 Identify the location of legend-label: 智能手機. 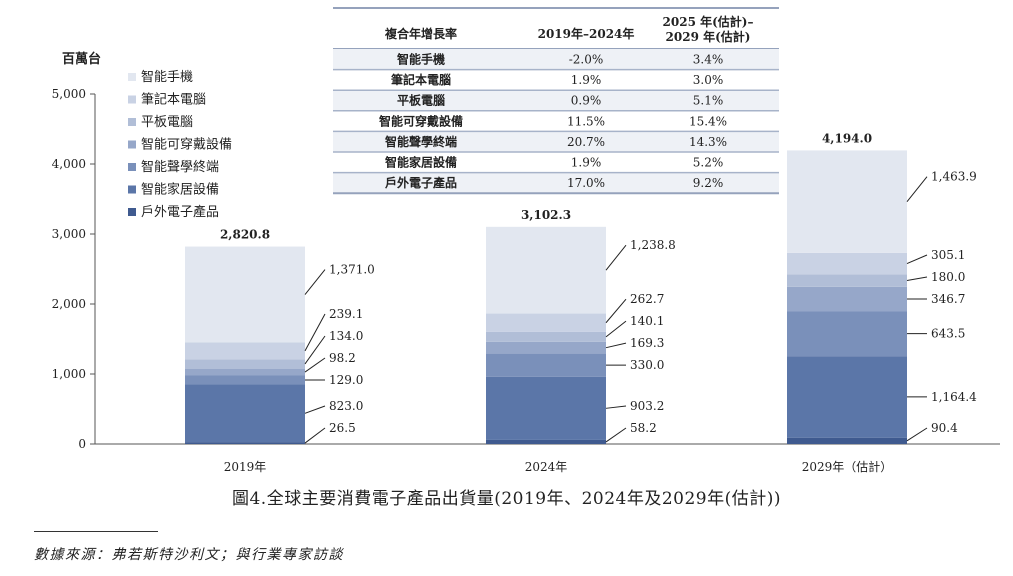
(167, 77).